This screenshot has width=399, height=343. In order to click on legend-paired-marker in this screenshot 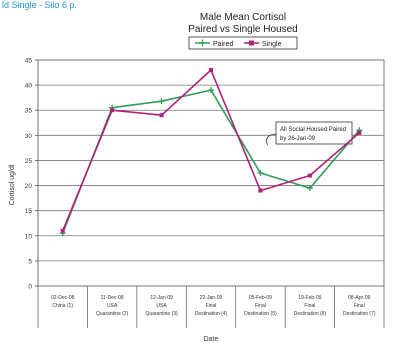, I will do `click(202, 43)`.